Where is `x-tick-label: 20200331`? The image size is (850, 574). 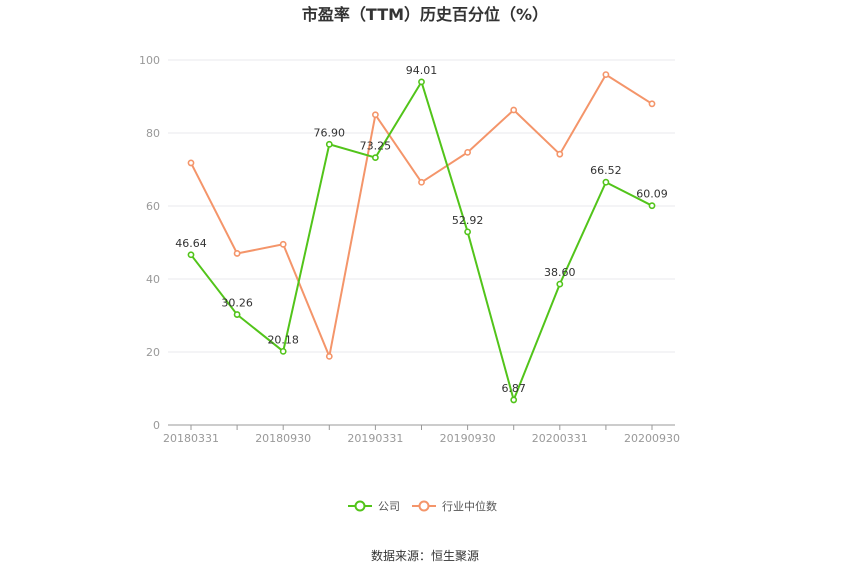
x-tick-label: 20200331 is located at coordinates (560, 438).